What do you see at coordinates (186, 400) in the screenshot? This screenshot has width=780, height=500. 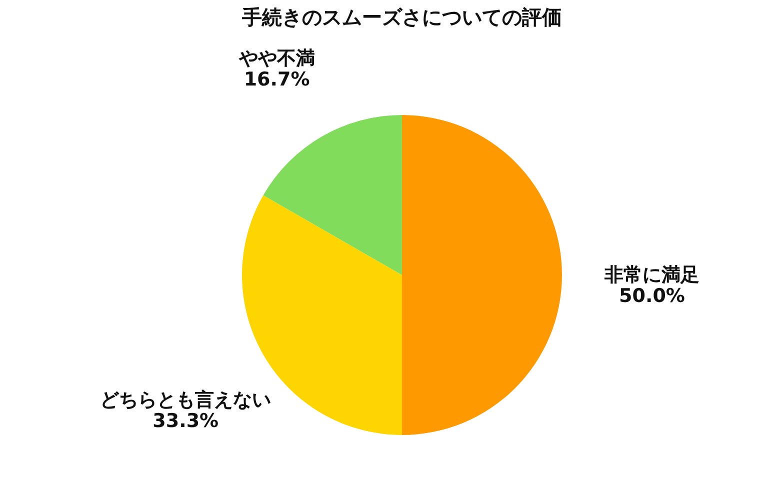 I see `slice-label: どちらとも言えない` at bounding box center [186, 400].